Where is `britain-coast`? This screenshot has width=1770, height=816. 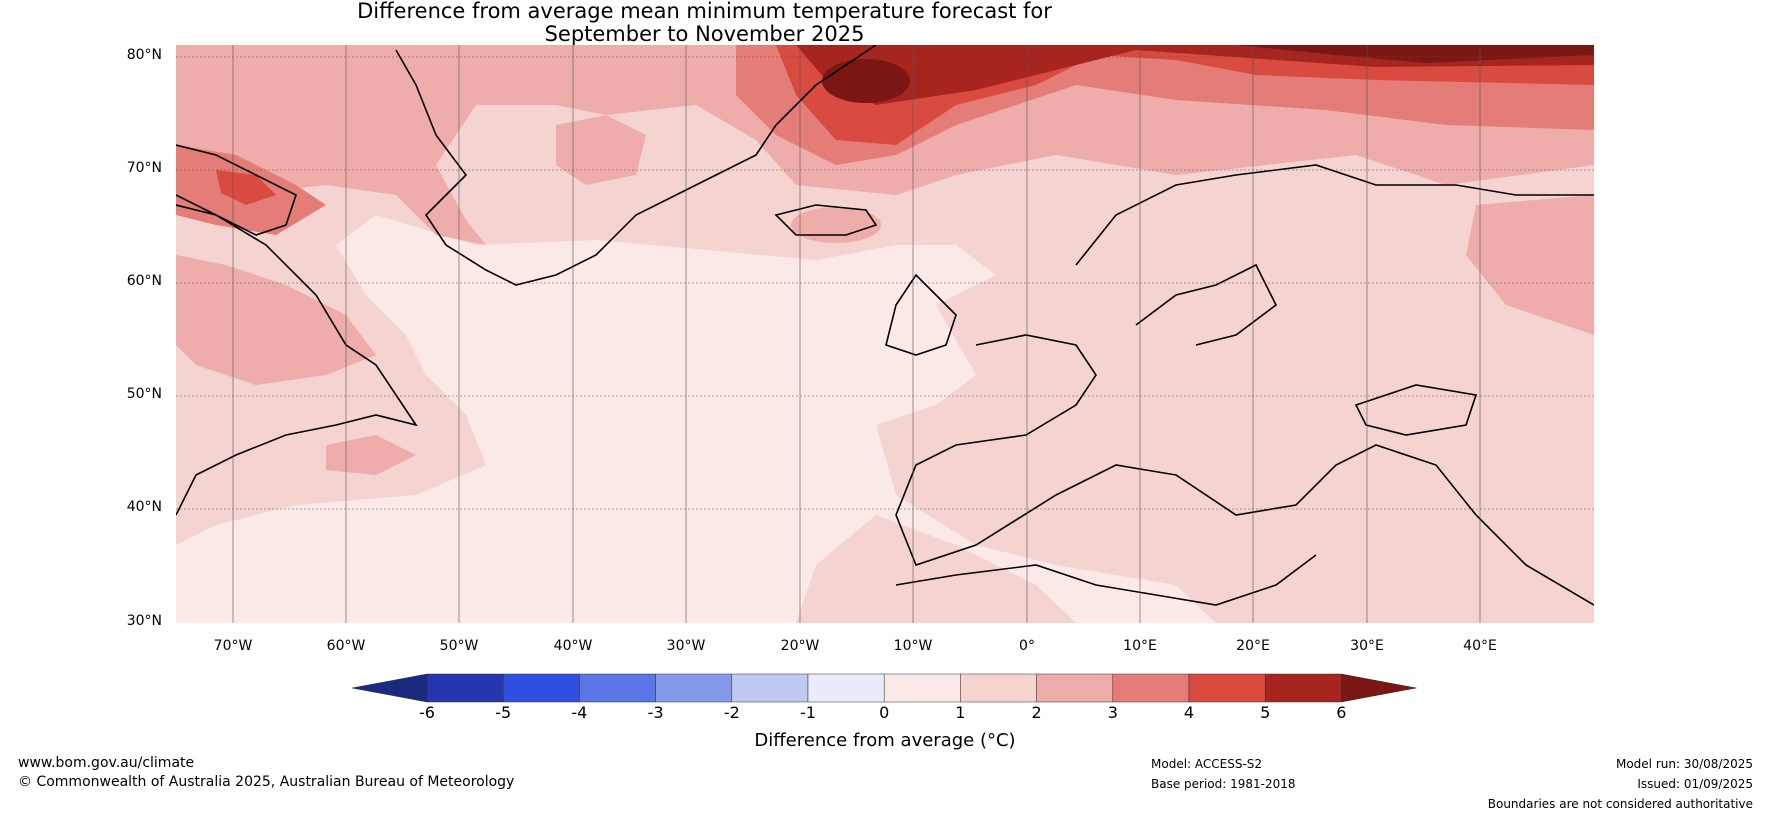
britain-coast is located at coordinates (921, 314).